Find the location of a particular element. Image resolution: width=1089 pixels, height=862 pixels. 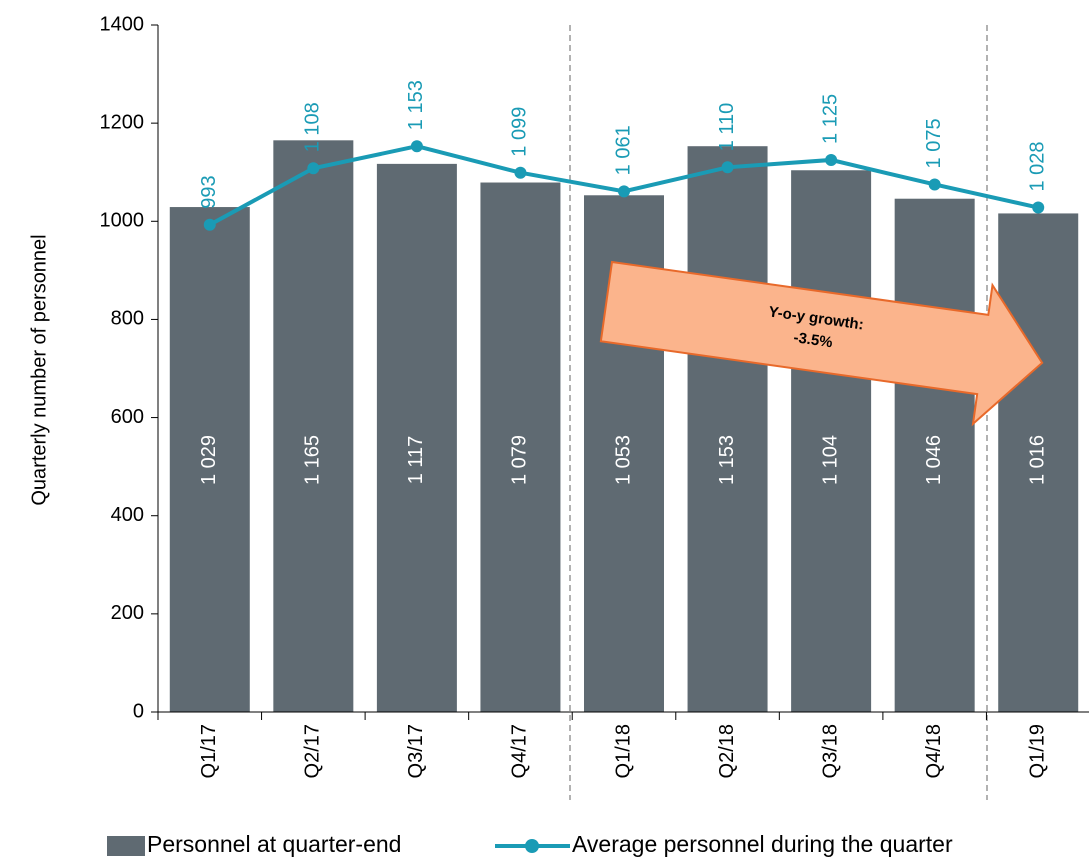

legend-label: Personnel at quarter-end is located at coordinates (274, 844).